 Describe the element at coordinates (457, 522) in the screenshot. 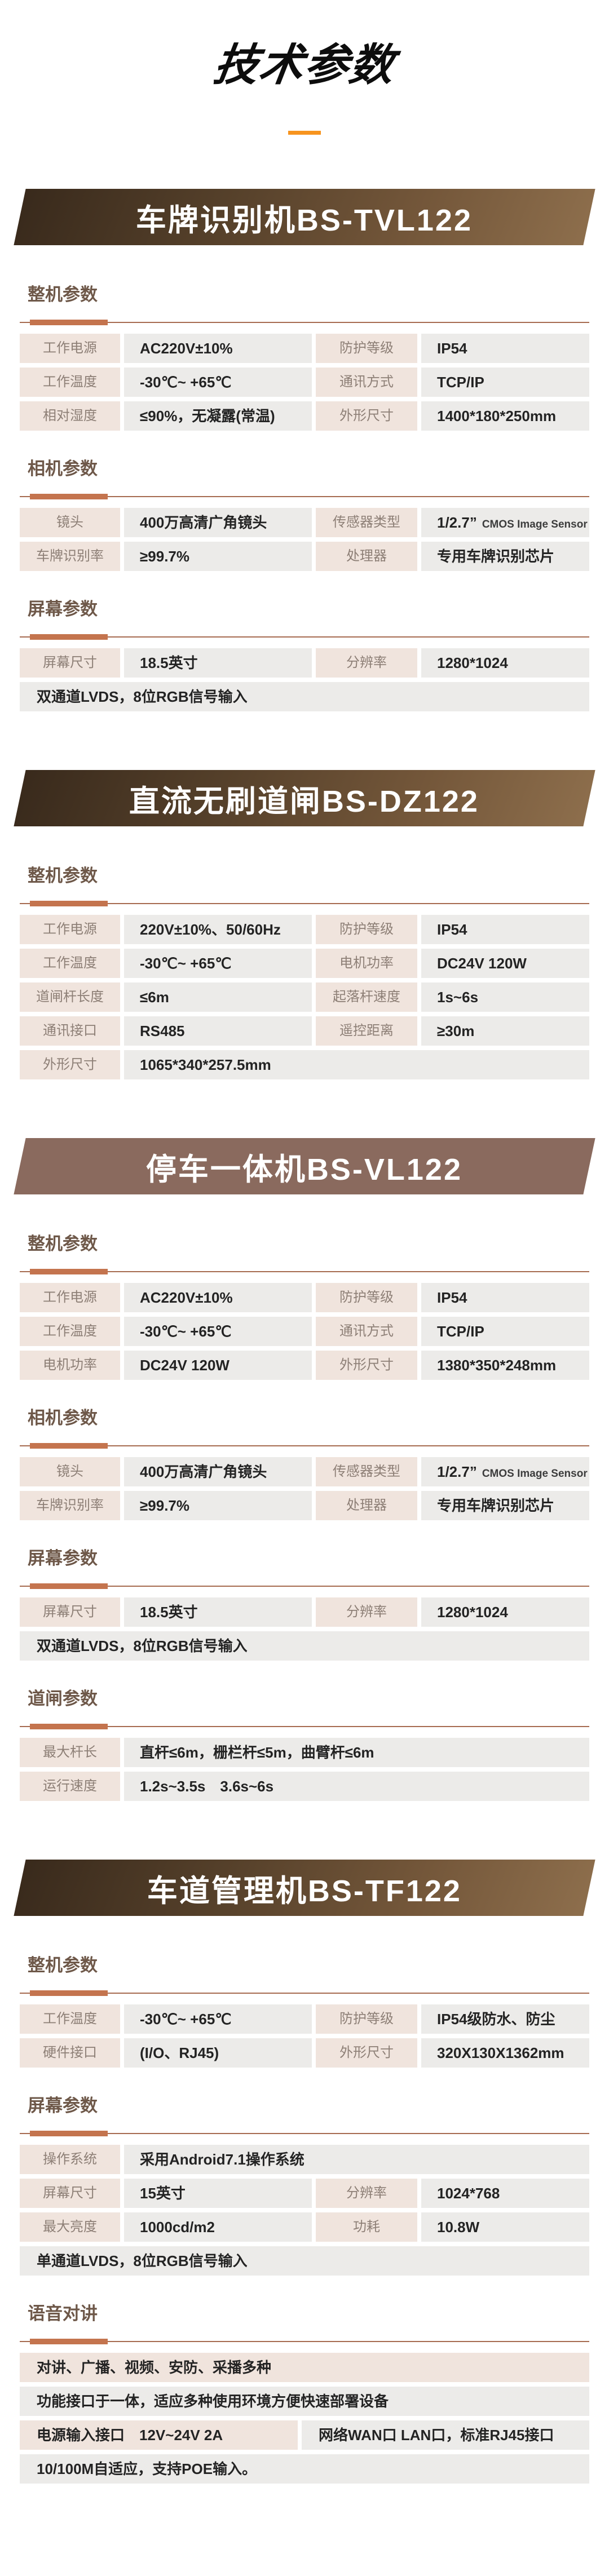

I see `spec-value: 1/2.7”` at that location.